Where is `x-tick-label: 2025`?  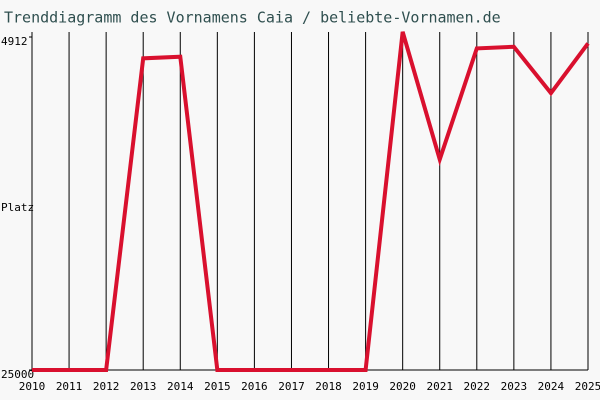 x-tick-label: 2025 is located at coordinates (587, 386).